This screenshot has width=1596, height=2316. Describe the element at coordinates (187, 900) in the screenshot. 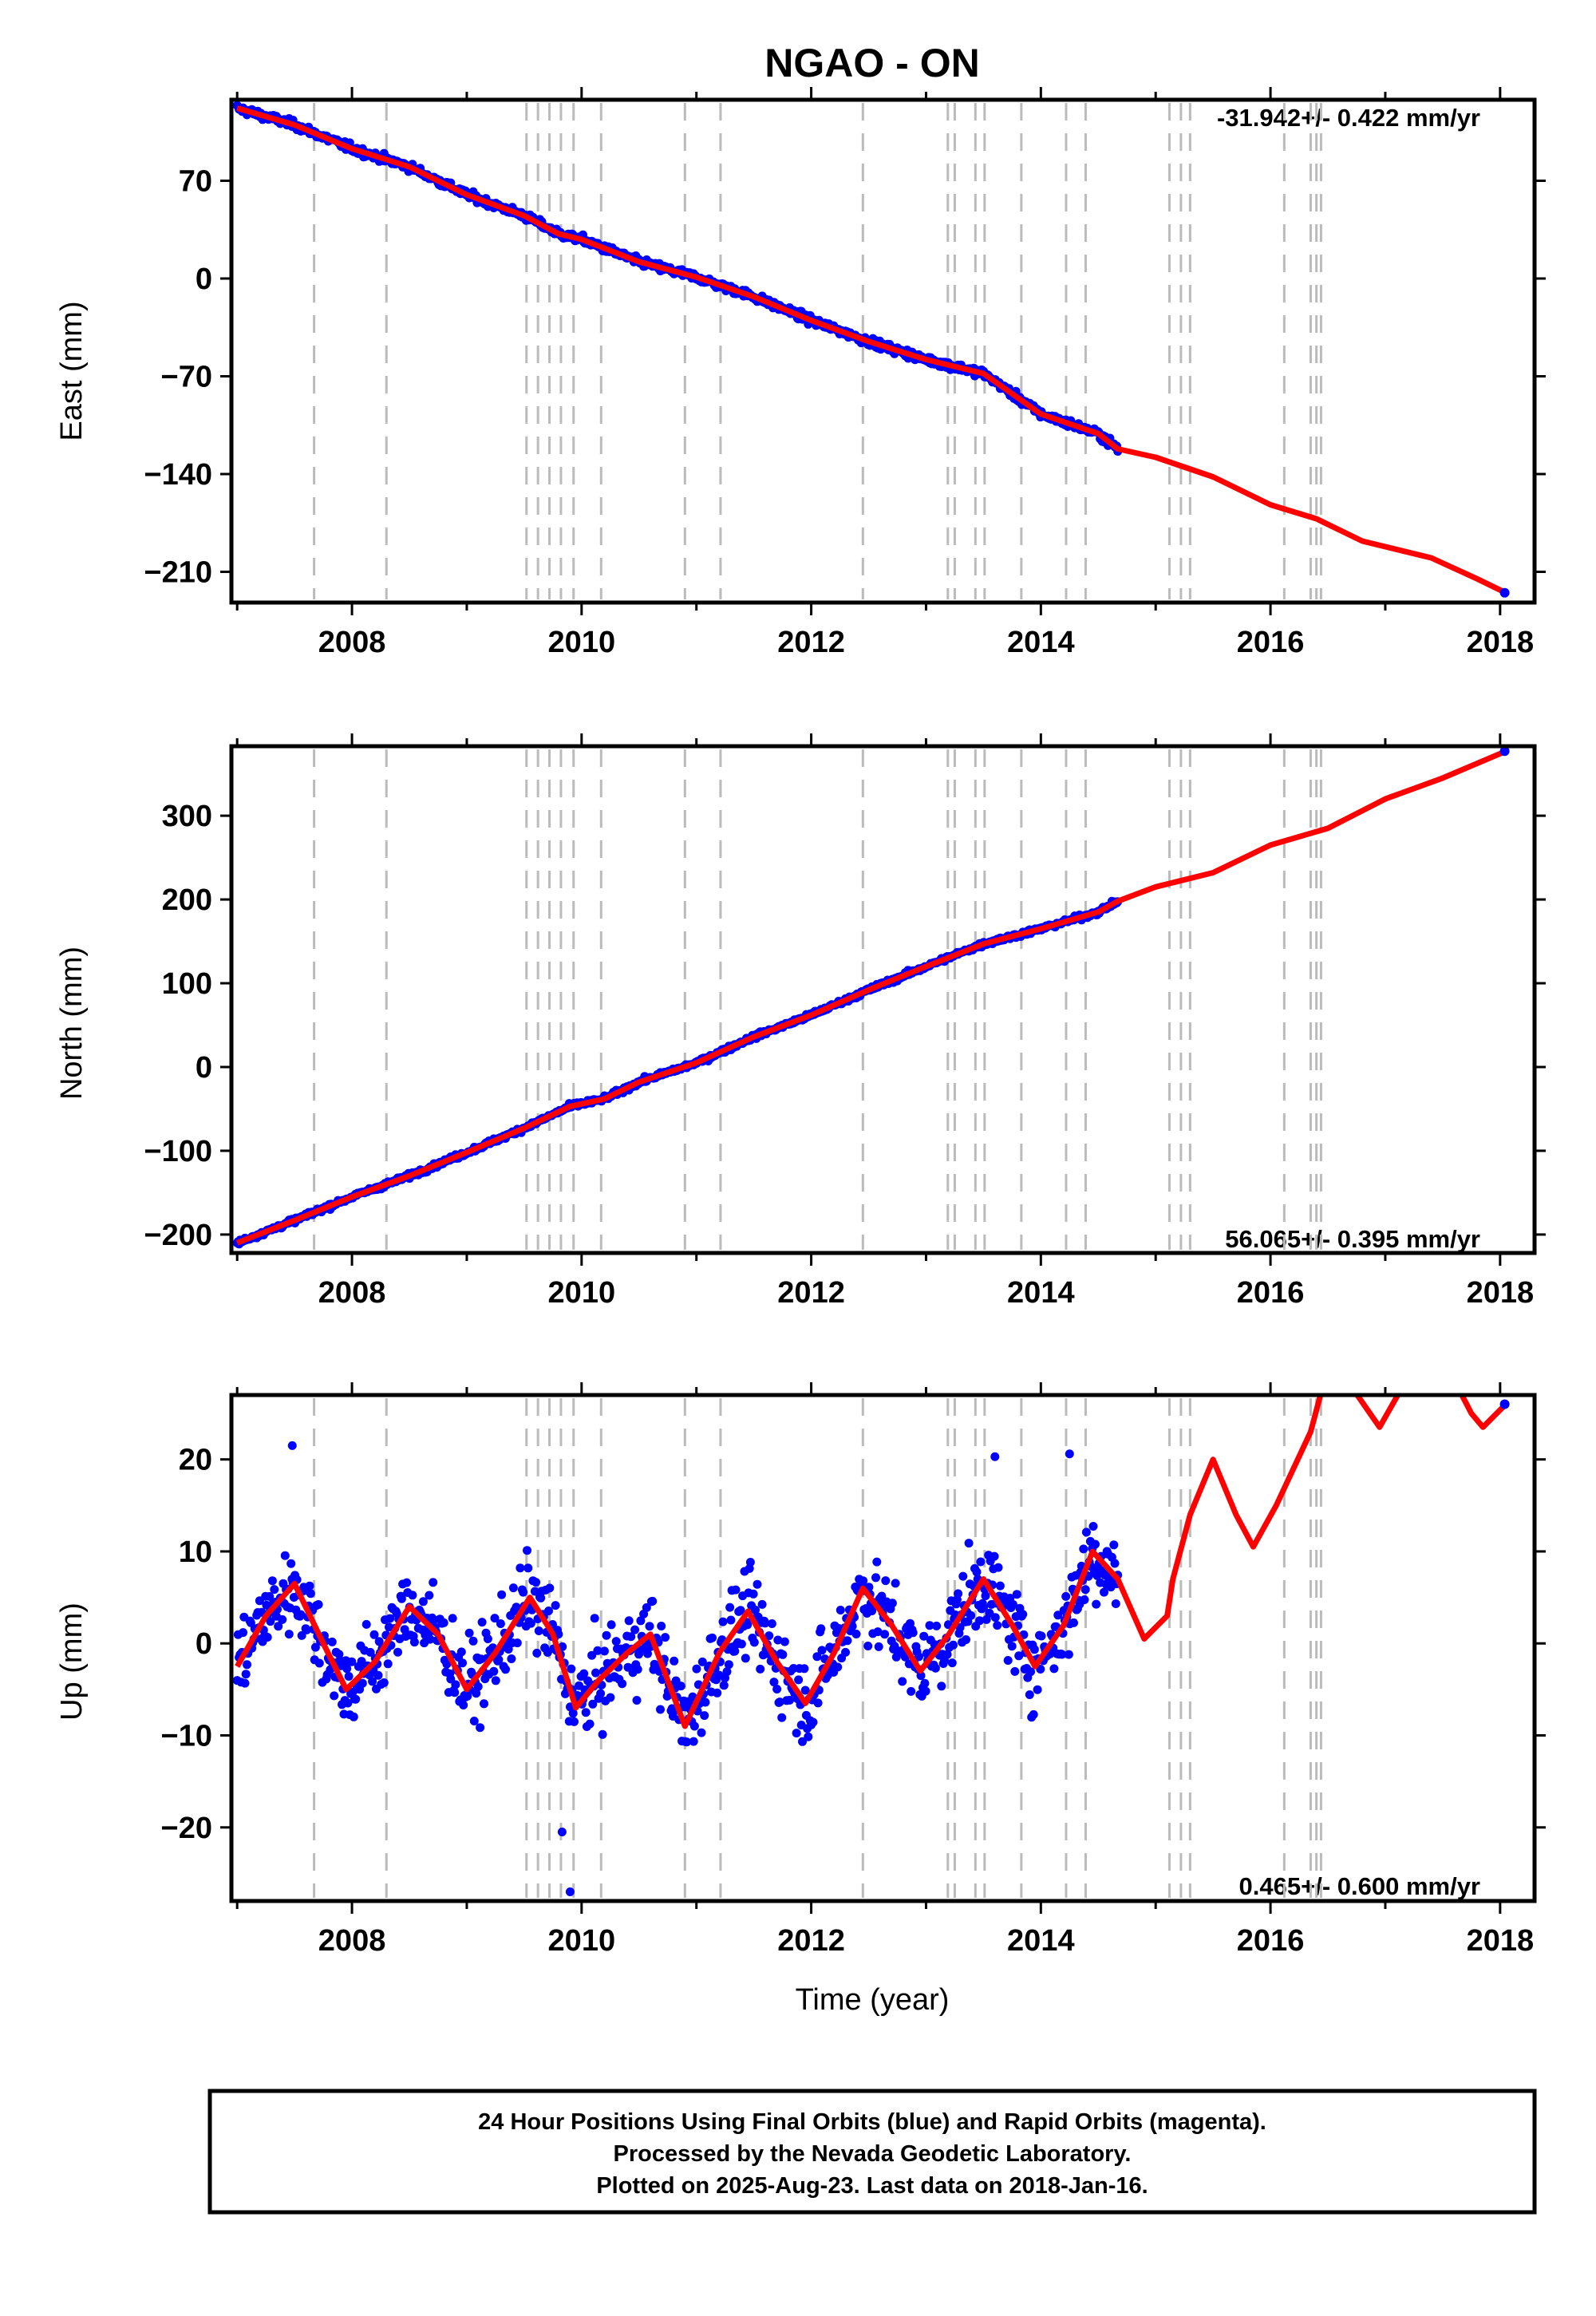

I see `north-ytick-label: 200` at that location.